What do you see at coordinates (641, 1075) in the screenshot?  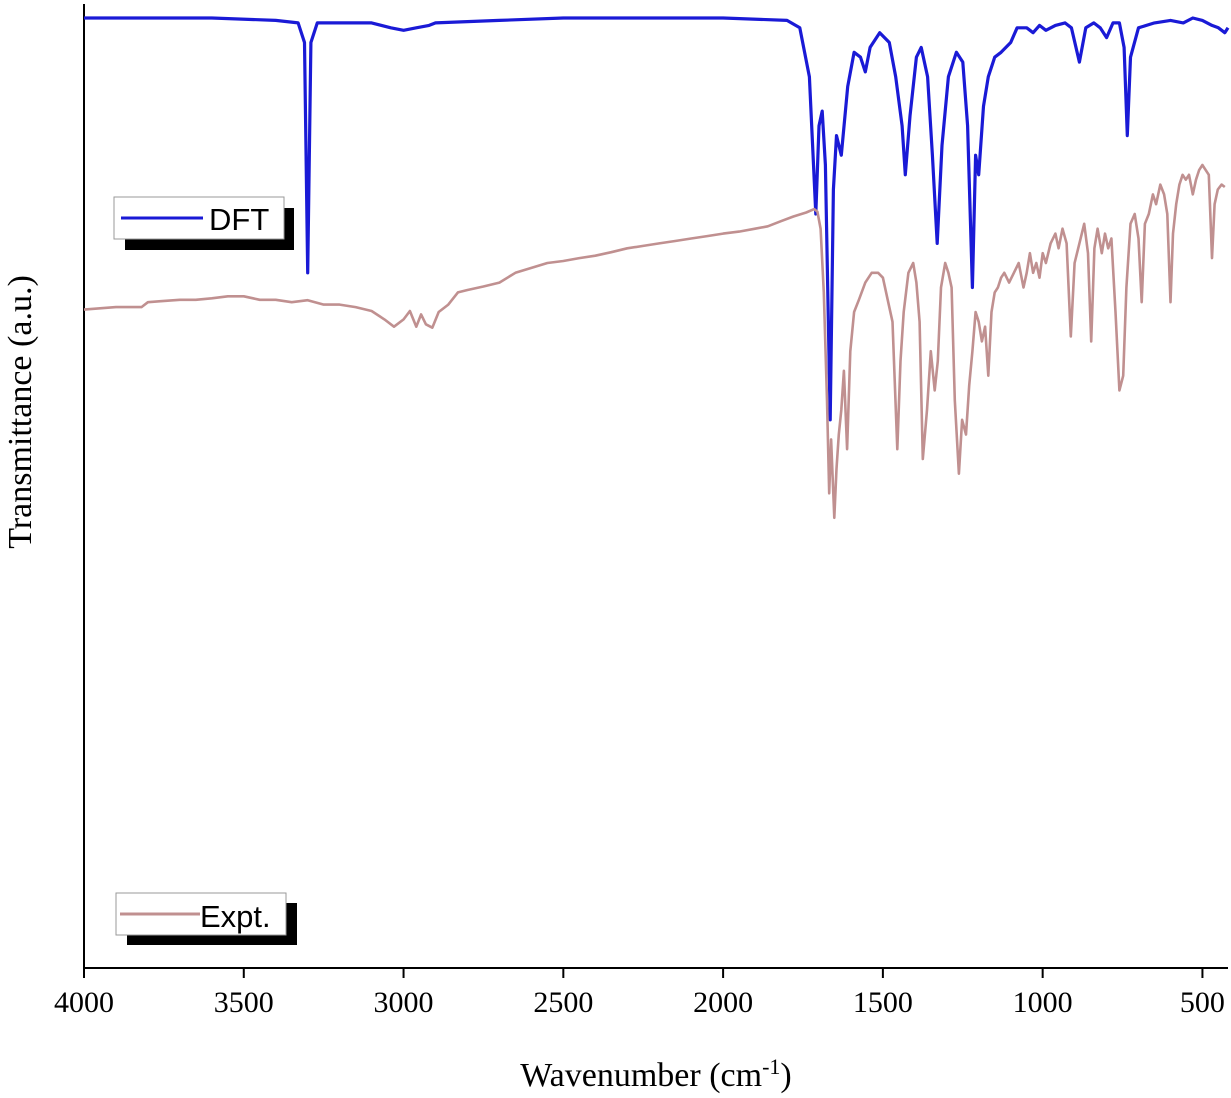 I see `x-axis-title-main: Wavenumber (cm` at bounding box center [641, 1075].